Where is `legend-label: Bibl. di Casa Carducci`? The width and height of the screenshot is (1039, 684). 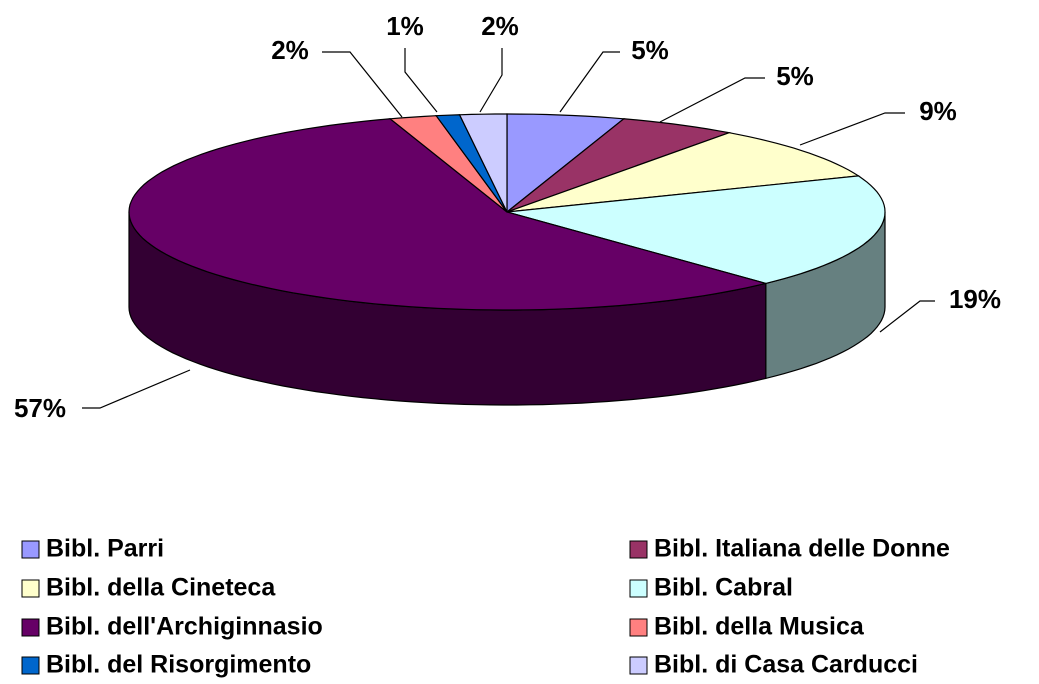
legend-label: Bibl. di Casa Carducci is located at coordinates (786, 665).